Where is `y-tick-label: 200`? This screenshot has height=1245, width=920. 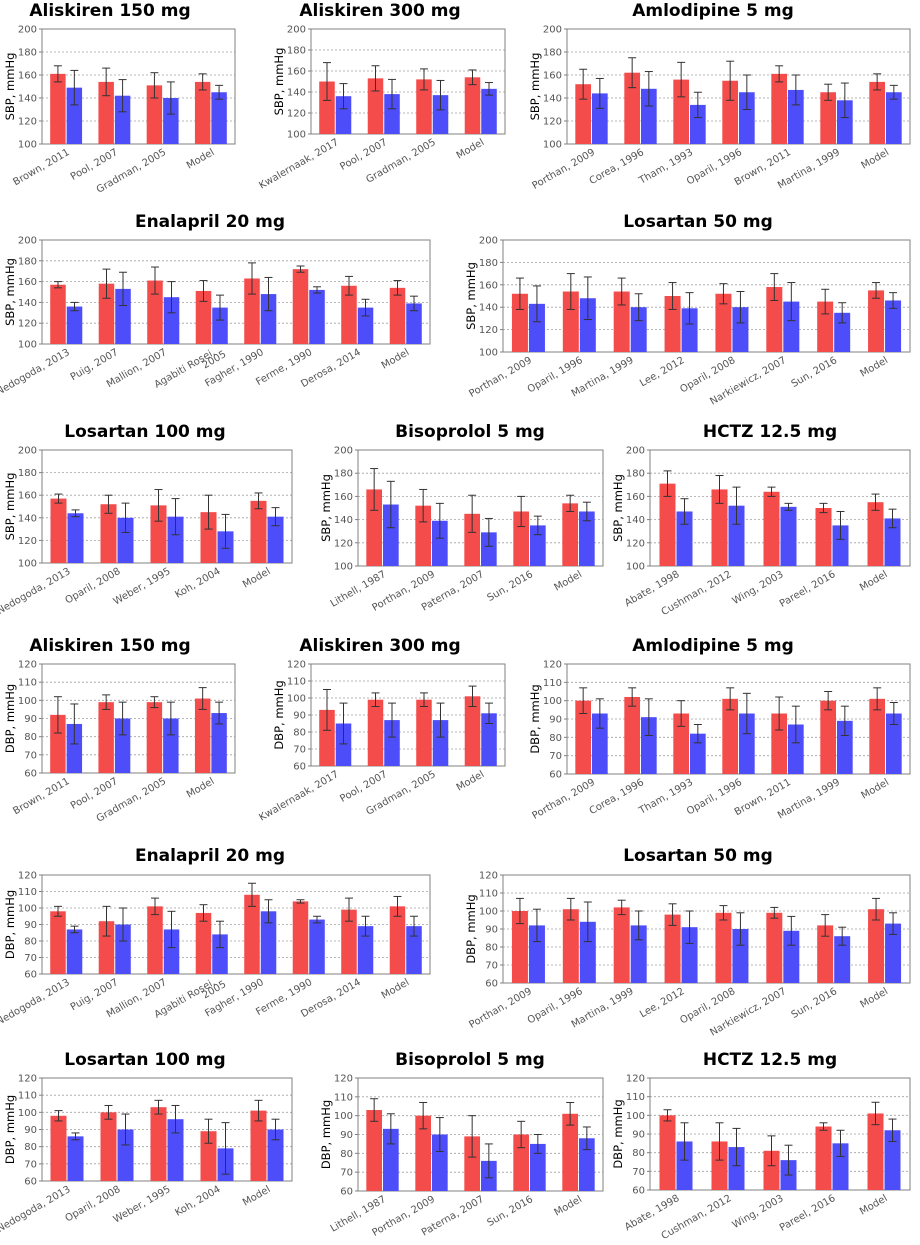
y-tick-label: 200 is located at coordinates (27, 451).